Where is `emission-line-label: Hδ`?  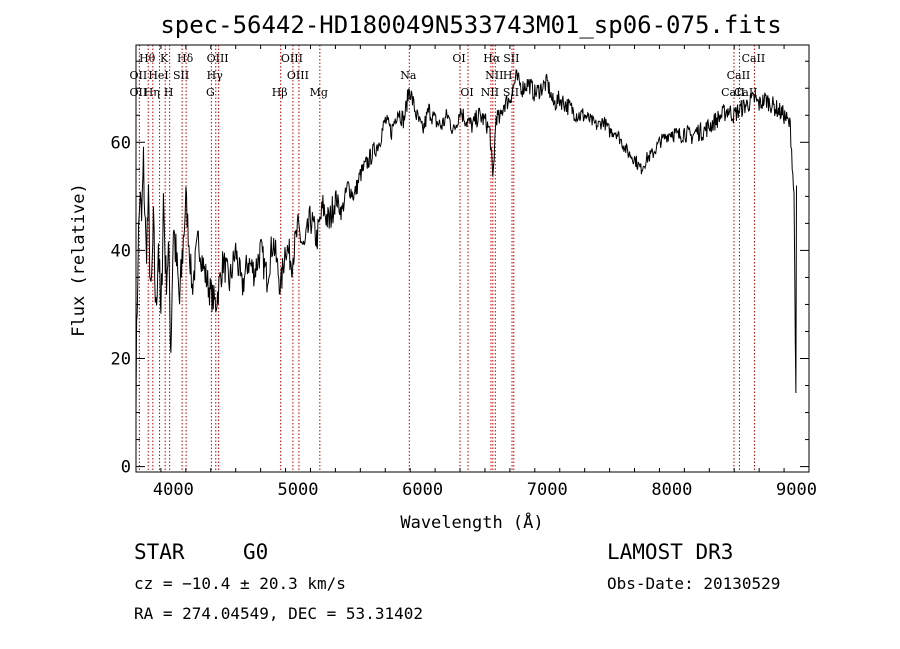
emission-line-label: Hδ is located at coordinates (185, 58).